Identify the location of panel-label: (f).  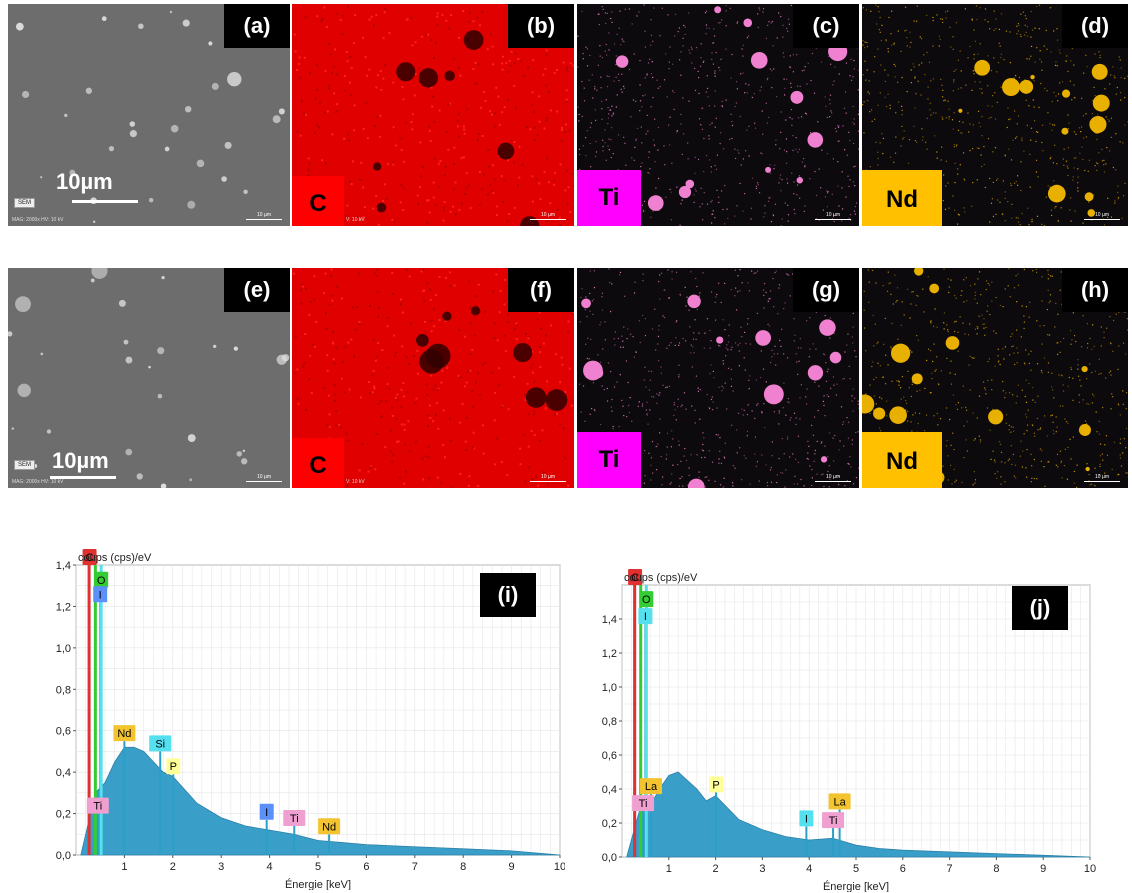
(541, 290).